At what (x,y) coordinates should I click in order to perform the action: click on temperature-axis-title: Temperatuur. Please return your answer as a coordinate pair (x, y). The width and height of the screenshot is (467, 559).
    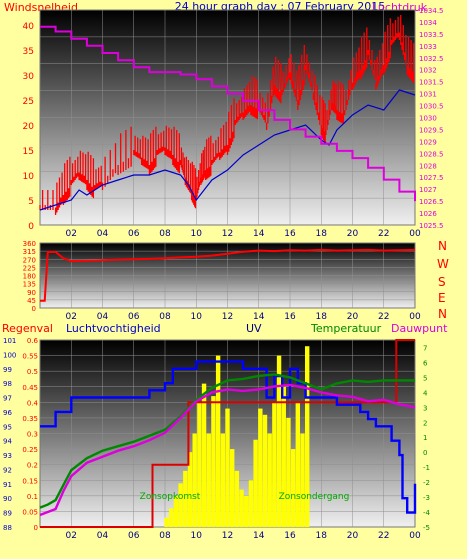
    Looking at the image, I should click on (346, 328).